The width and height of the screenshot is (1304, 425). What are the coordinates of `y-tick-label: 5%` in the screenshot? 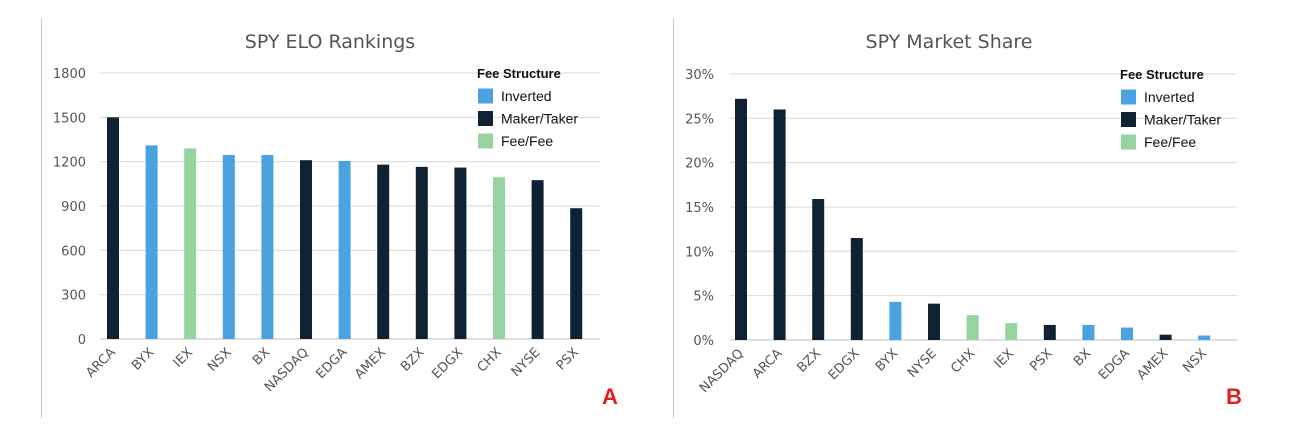 It's located at (703, 297).